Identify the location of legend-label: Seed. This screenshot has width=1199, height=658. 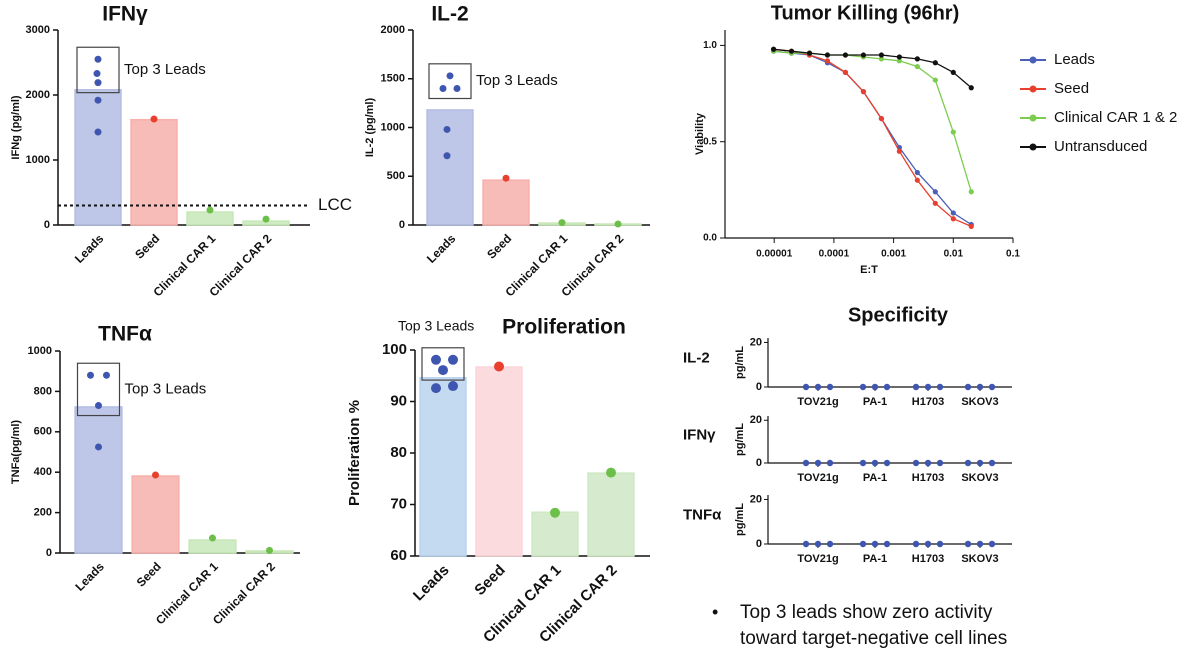
(1071, 88).